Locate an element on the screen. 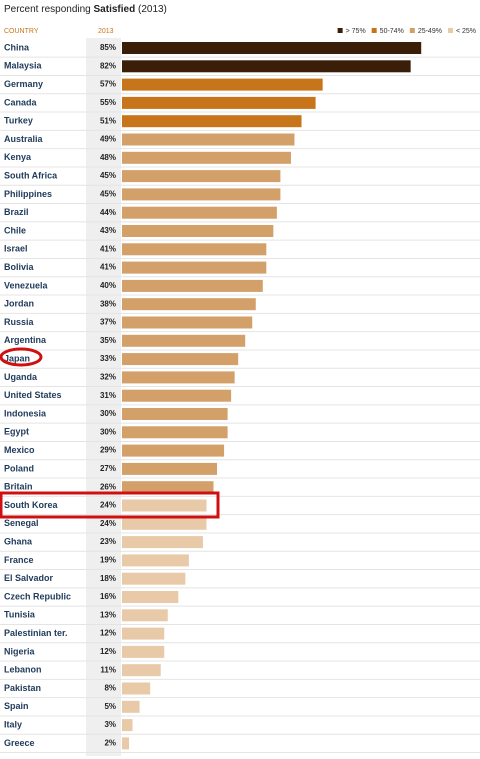 Image resolution: width=480 pixels, height=759 pixels. country-label: Venezuela is located at coordinates (26, 285).